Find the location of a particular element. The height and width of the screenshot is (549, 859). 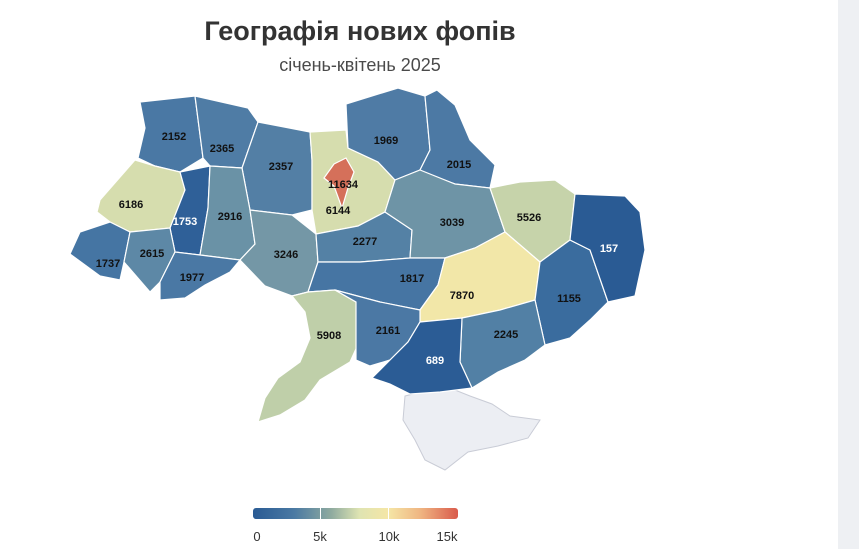

region-sumy is located at coordinates (457, 139).